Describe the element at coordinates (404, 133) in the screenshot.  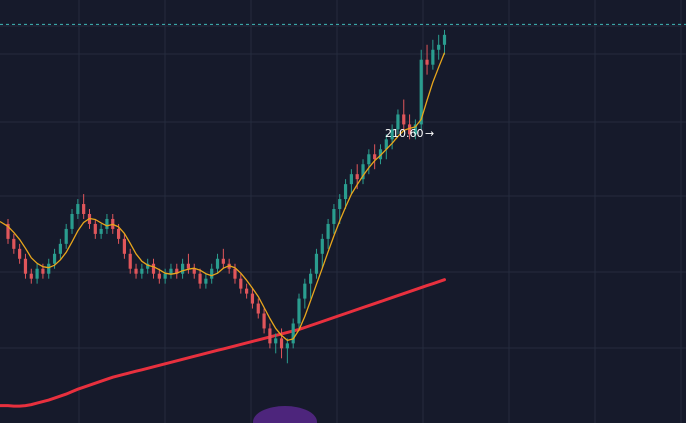
I see `last-price-label: 210.60` at that location.